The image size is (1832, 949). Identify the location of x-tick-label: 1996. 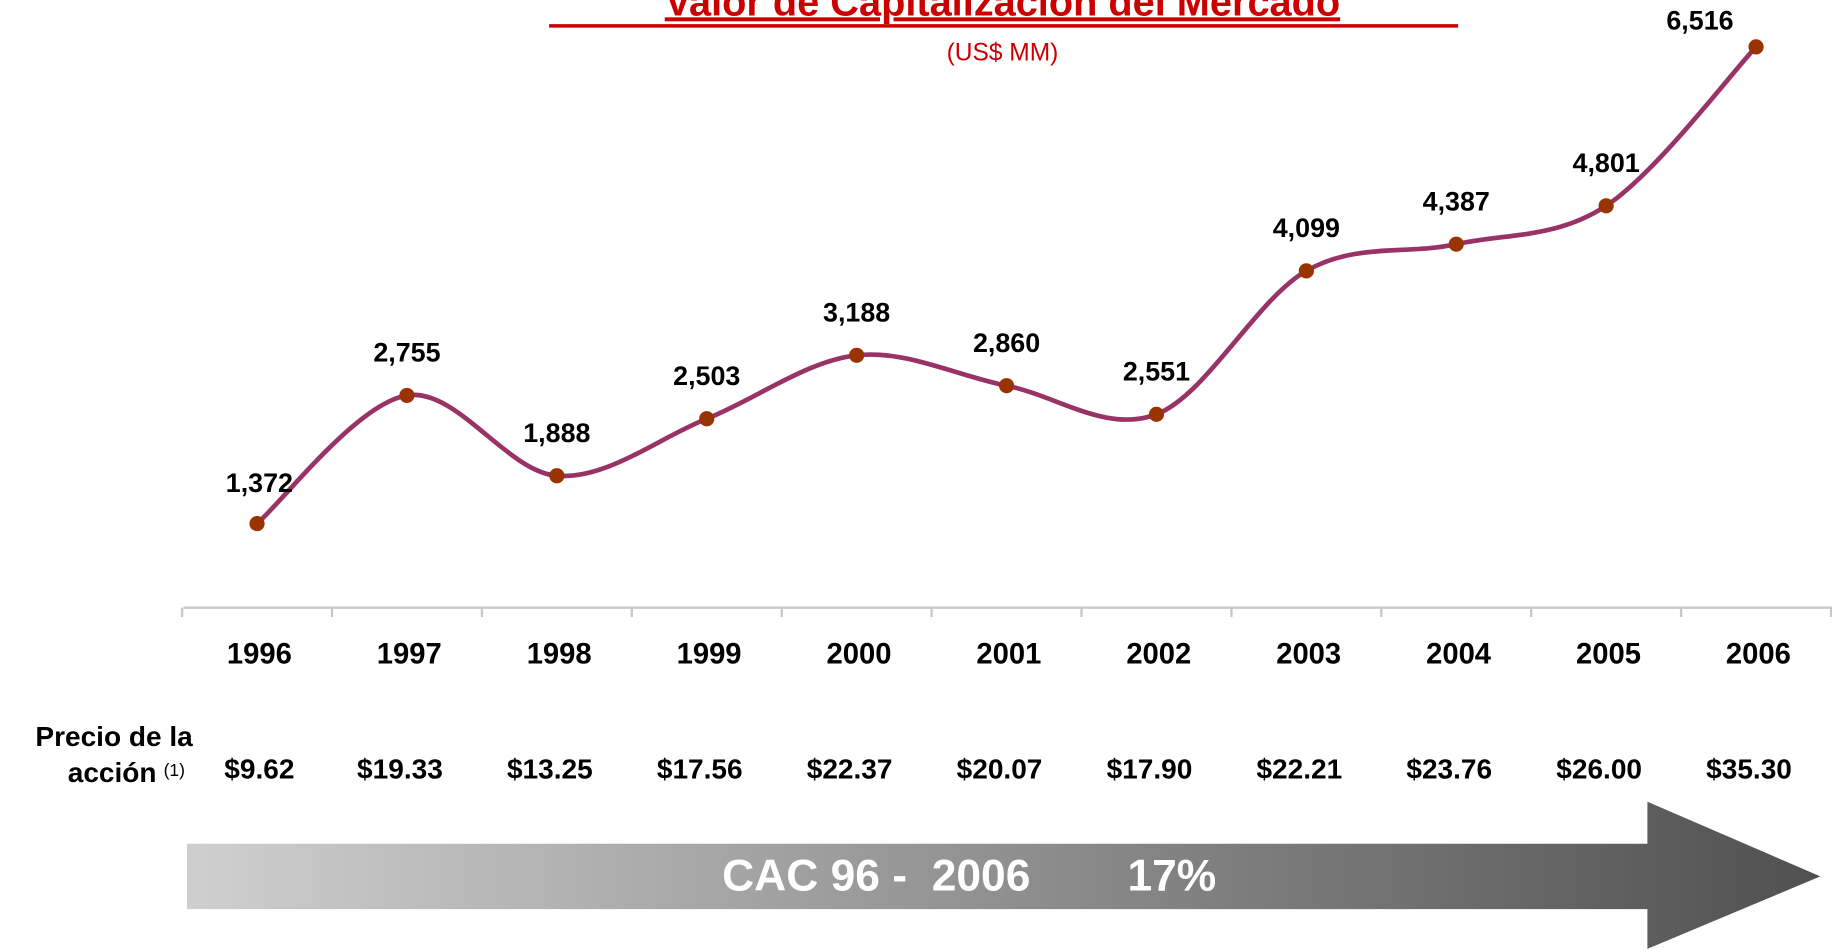
(259, 654).